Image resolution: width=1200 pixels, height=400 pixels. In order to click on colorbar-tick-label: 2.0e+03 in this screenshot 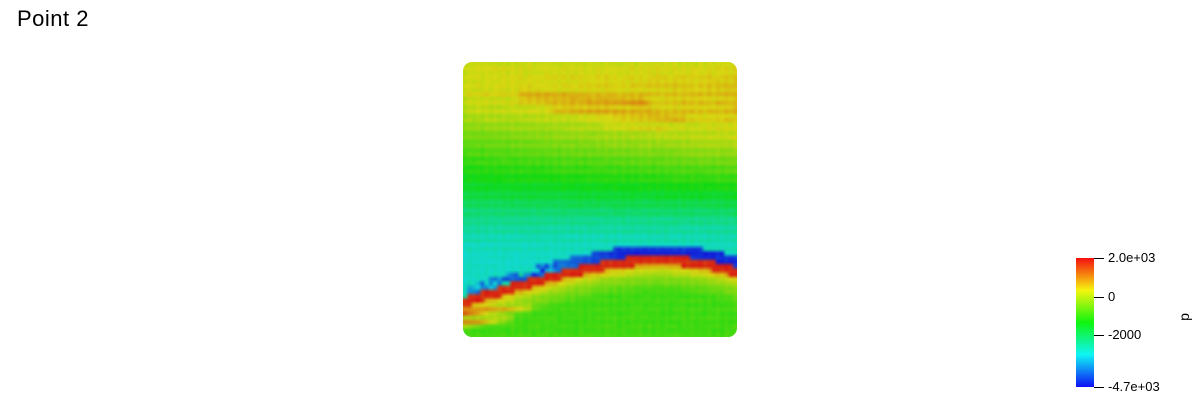, I will do `click(1132, 257)`.